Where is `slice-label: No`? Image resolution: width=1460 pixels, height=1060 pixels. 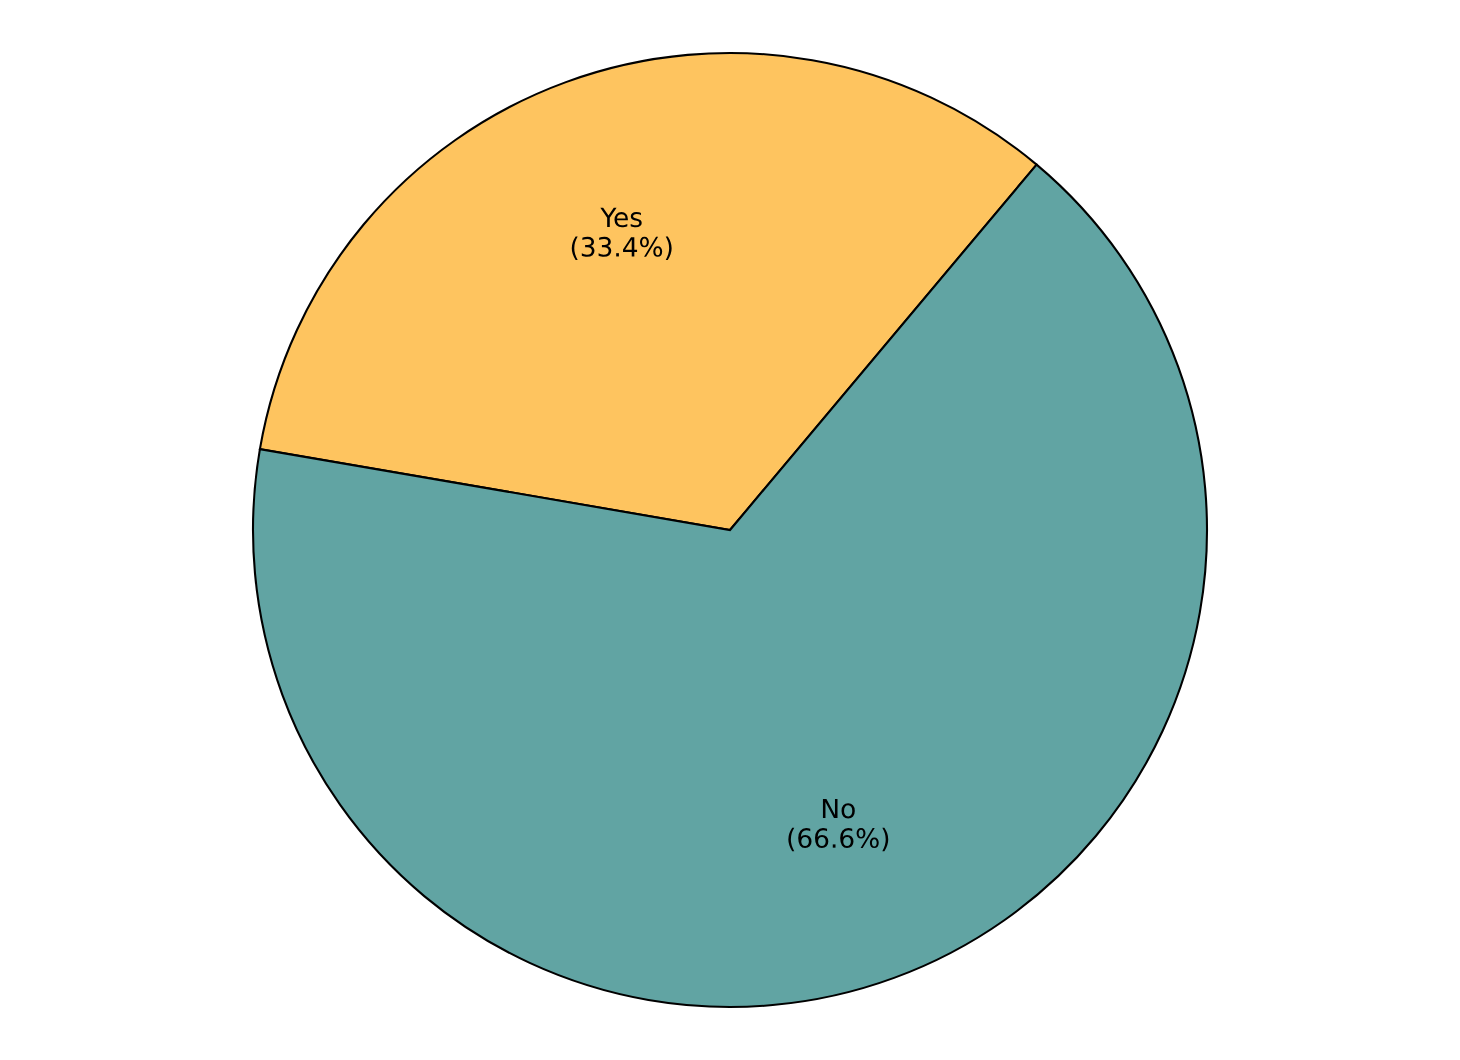
slice-label: No is located at coordinates (838, 808).